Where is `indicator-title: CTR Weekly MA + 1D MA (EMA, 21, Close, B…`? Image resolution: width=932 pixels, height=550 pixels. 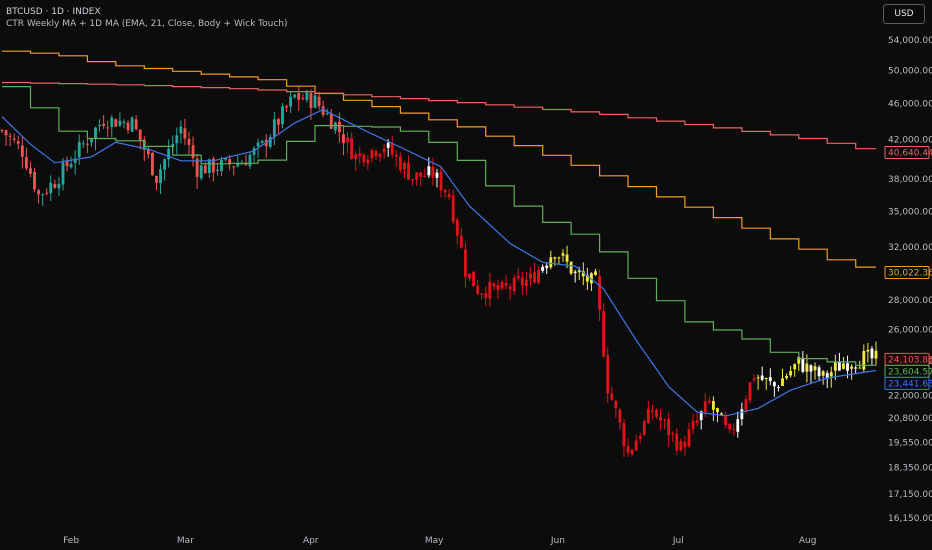
indicator-title: CTR Weekly MA + 1D MA (EMA, 21, Close, B… is located at coordinates (147, 24).